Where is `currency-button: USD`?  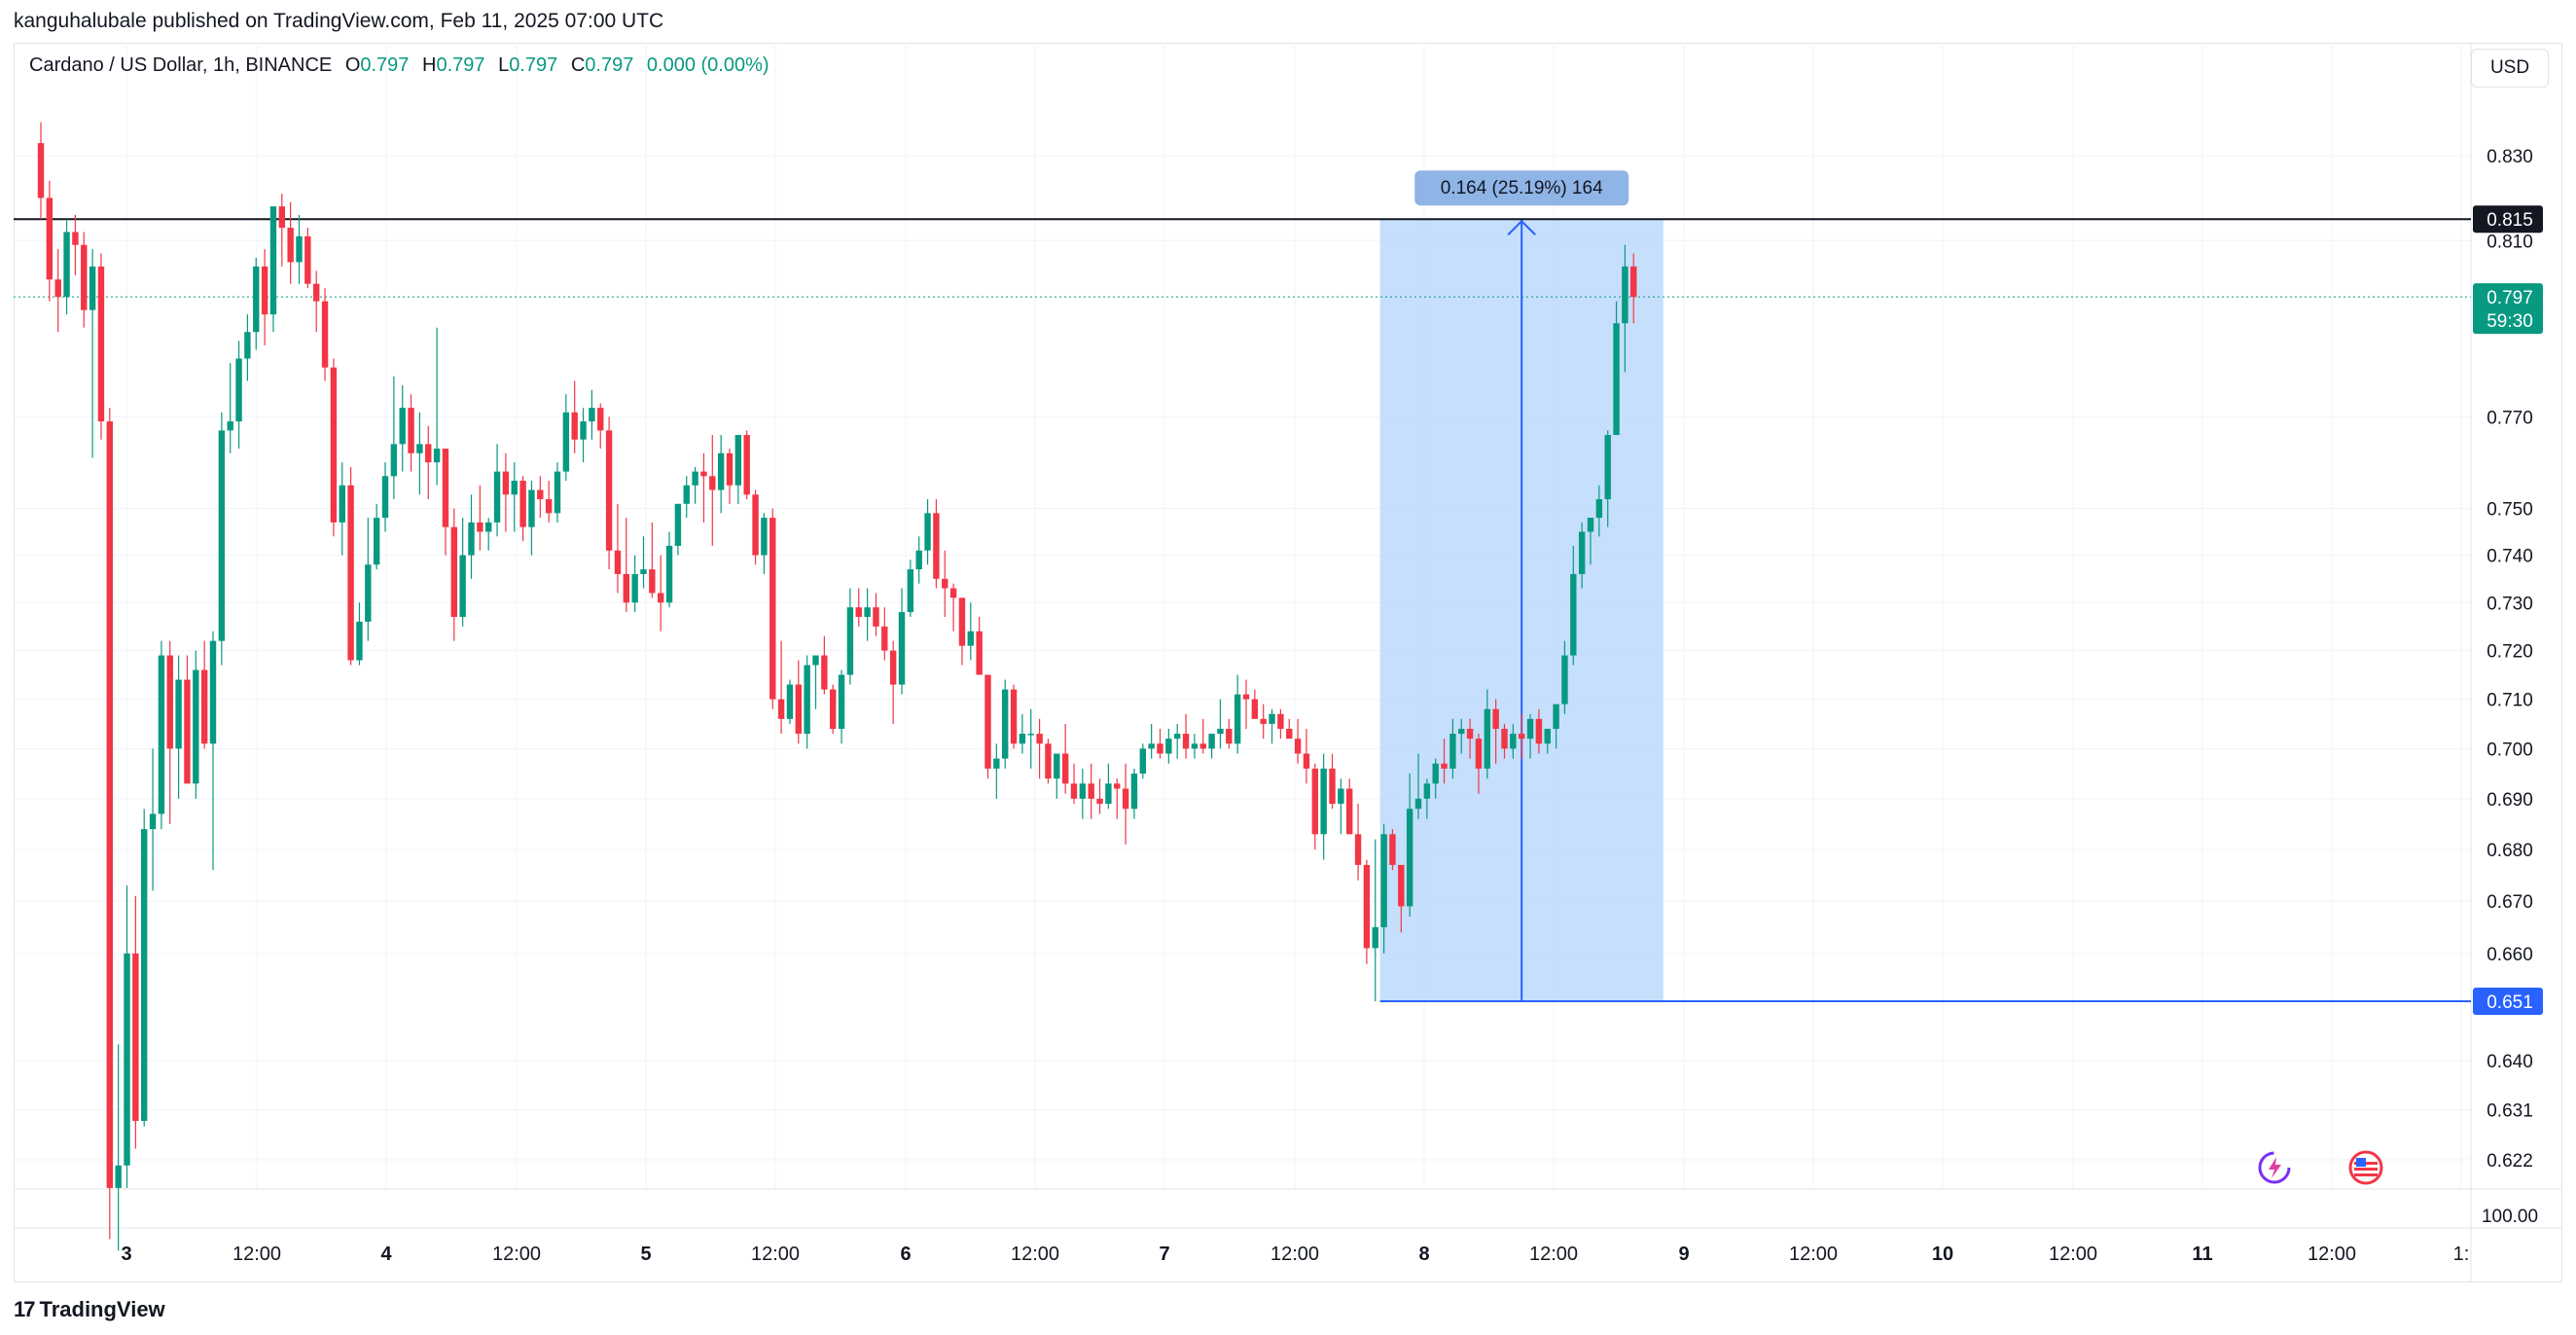
currency-button: USD is located at coordinates (2510, 68).